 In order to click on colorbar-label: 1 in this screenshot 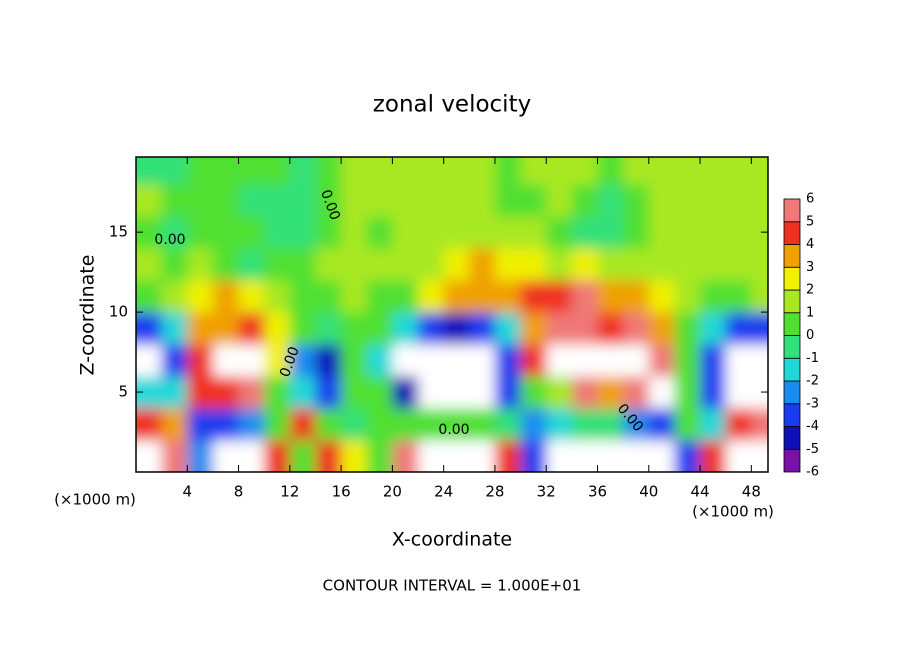, I will do `click(810, 312)`.